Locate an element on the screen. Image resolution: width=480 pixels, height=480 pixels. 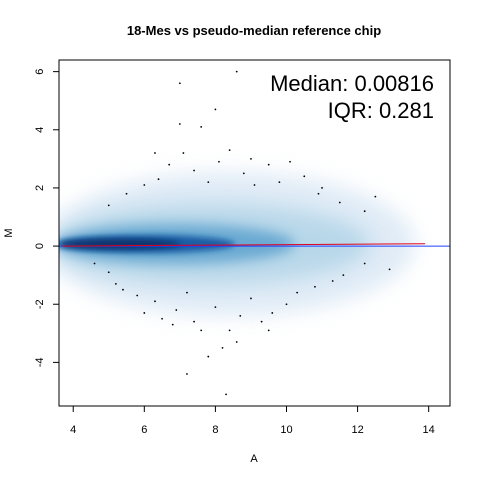
chart-title: 18-Mes vs pseudo-median reference chip is located at coordinates (254, 30).